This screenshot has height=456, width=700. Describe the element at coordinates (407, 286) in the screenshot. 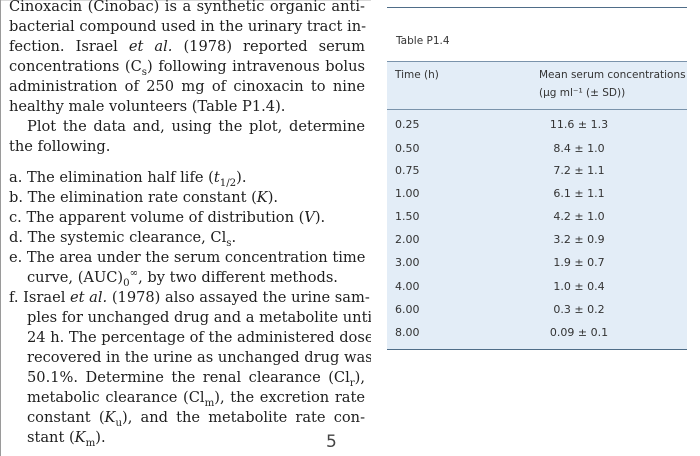

I see `cell-time: 4.00` at that location.